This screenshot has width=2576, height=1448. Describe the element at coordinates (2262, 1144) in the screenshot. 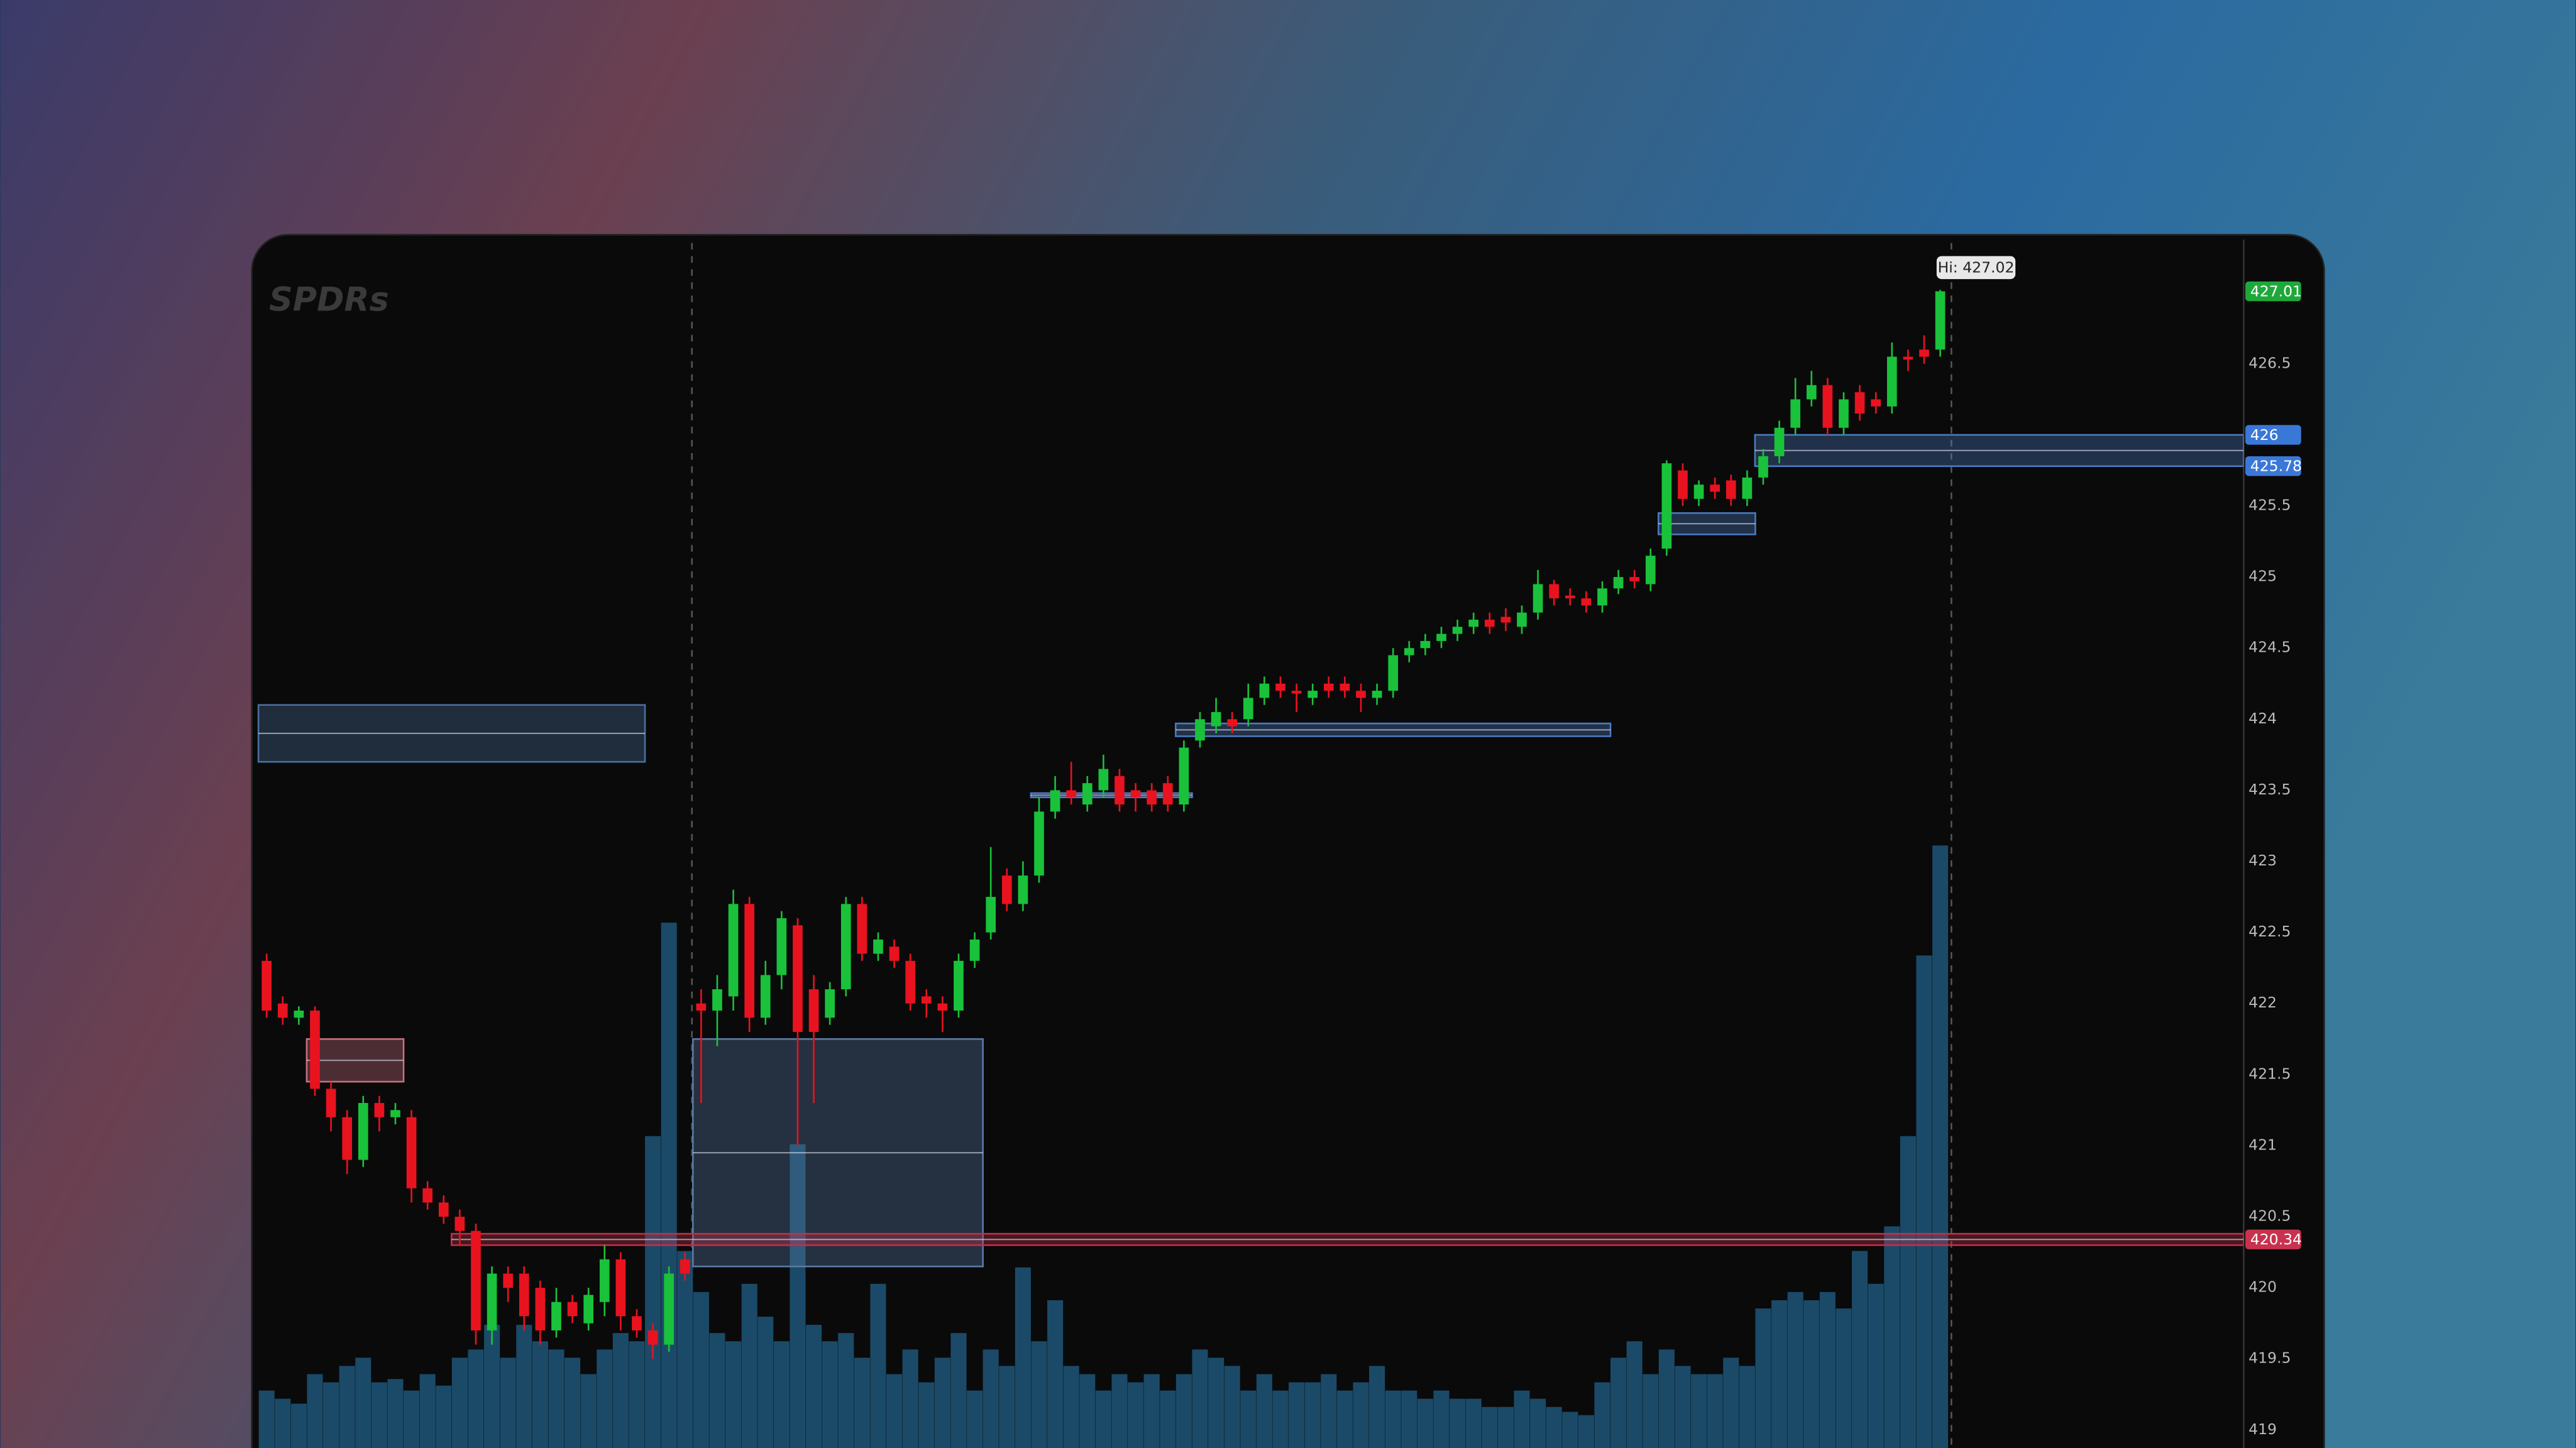

I see `y-tick-label: 421` at that location.